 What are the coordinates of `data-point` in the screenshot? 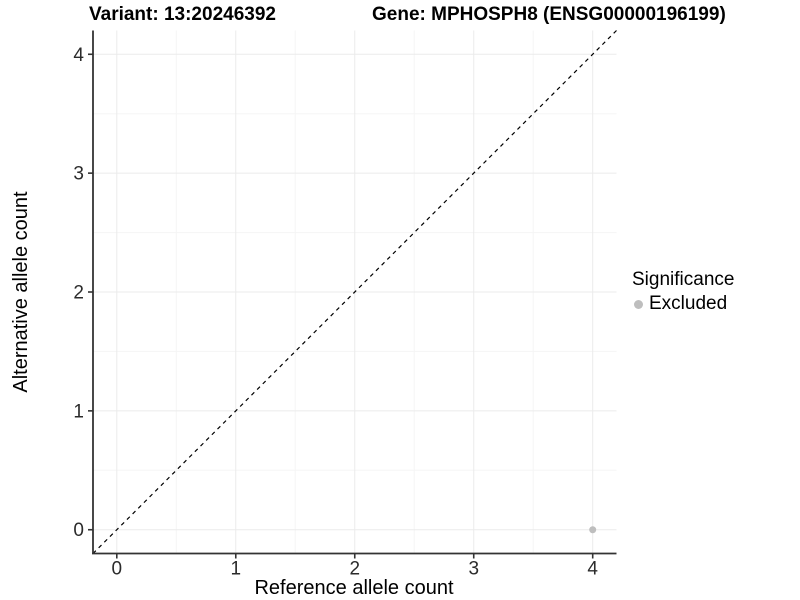 It's located at (593, 530).